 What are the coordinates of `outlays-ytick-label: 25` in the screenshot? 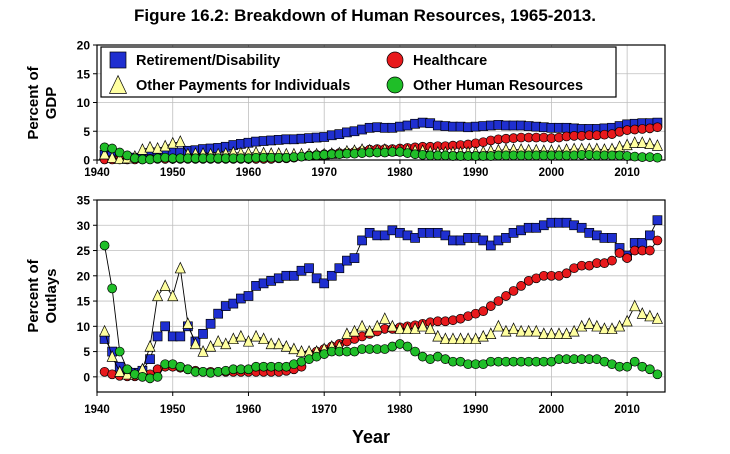 It's located at (84, 251).